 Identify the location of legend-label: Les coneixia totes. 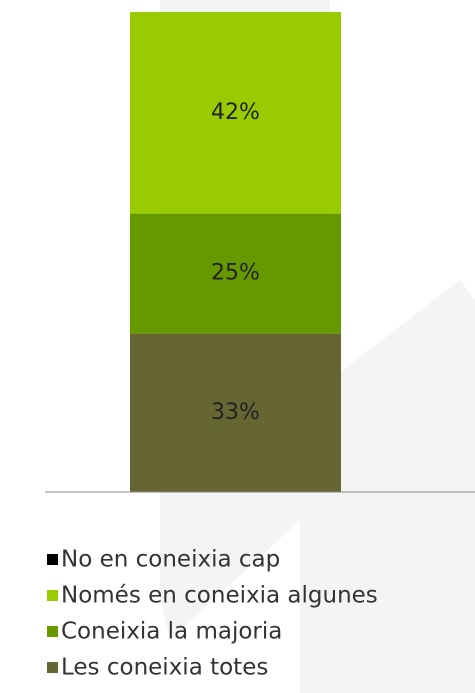
(164, 668).